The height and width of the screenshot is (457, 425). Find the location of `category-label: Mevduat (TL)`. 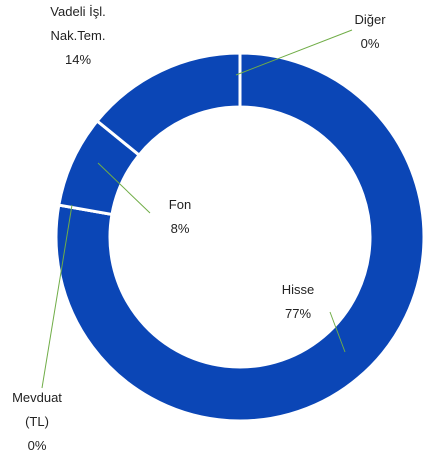

category-label: Mevduat (TL) is located at coordinates (37, 409).